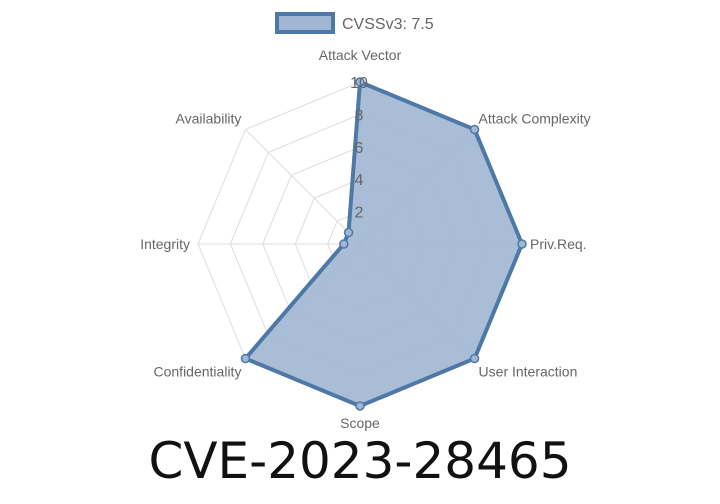  What do you see at coordinates (359, 180) in the screenshot?
I see `r-tick-label: 4` at bounding box center [359, 180].